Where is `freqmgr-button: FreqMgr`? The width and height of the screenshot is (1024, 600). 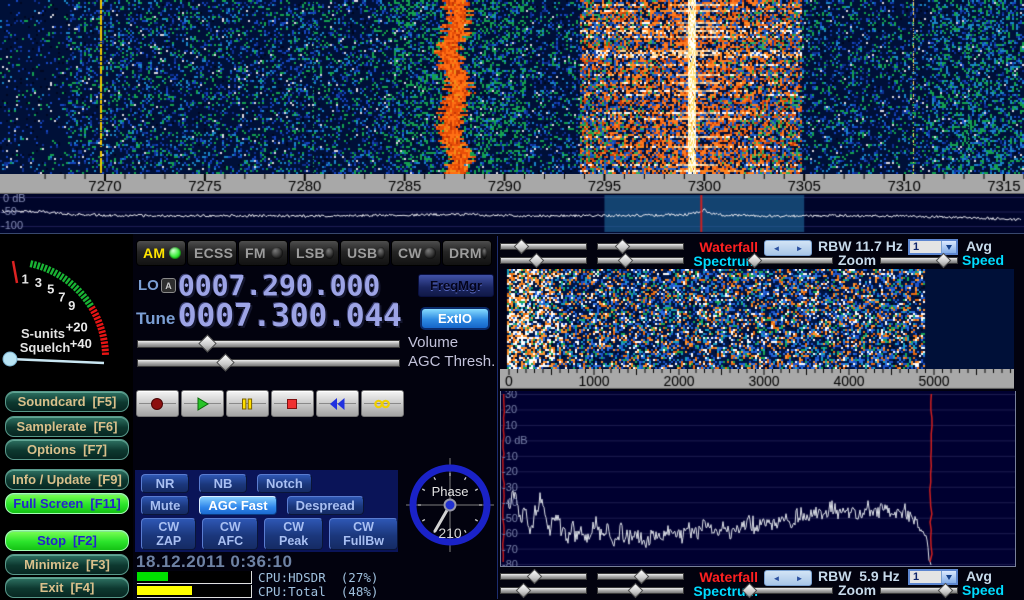
freqmgr-button: FreqMgr is located at coordinates (456, 285).